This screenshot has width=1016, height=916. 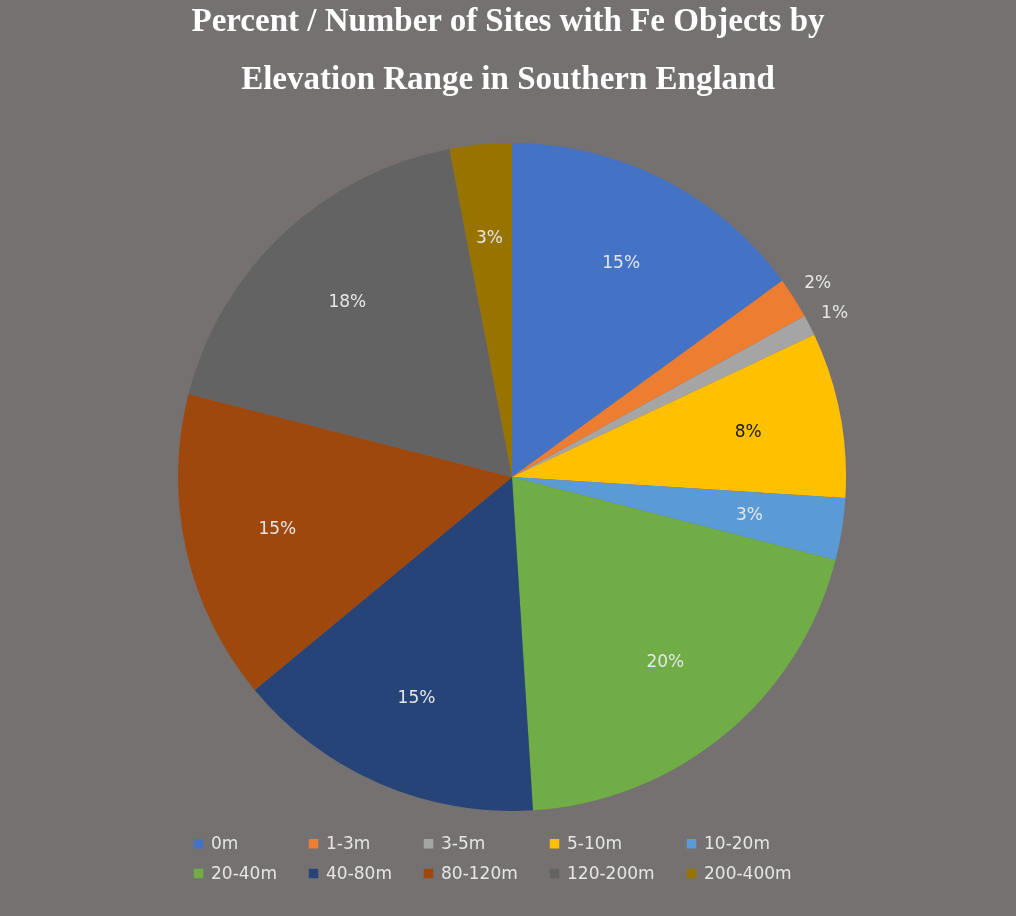 What do you see at coordinates (737, 842) in the screenshot?
I see `legend-label: 10-20m` at bounding box center [737, 842].